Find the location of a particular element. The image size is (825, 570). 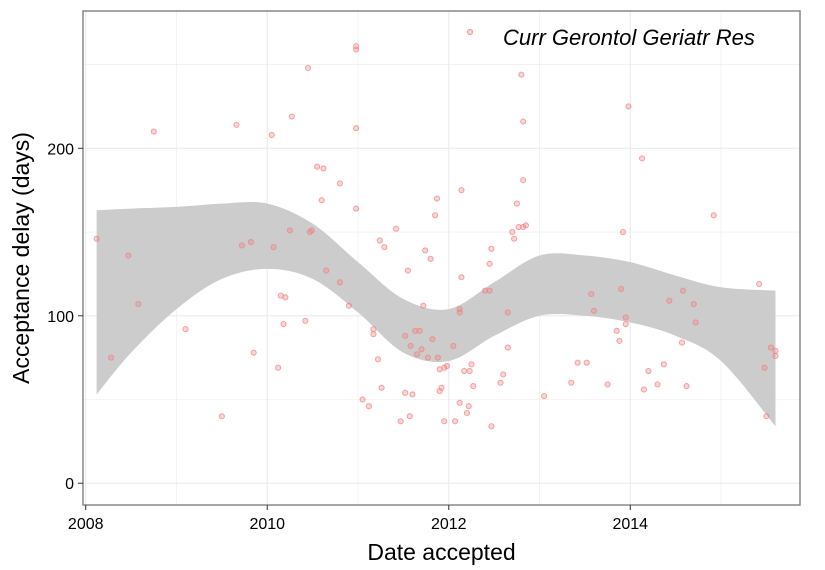

y-tick-label: 0 is located at coordinates (69, 484).